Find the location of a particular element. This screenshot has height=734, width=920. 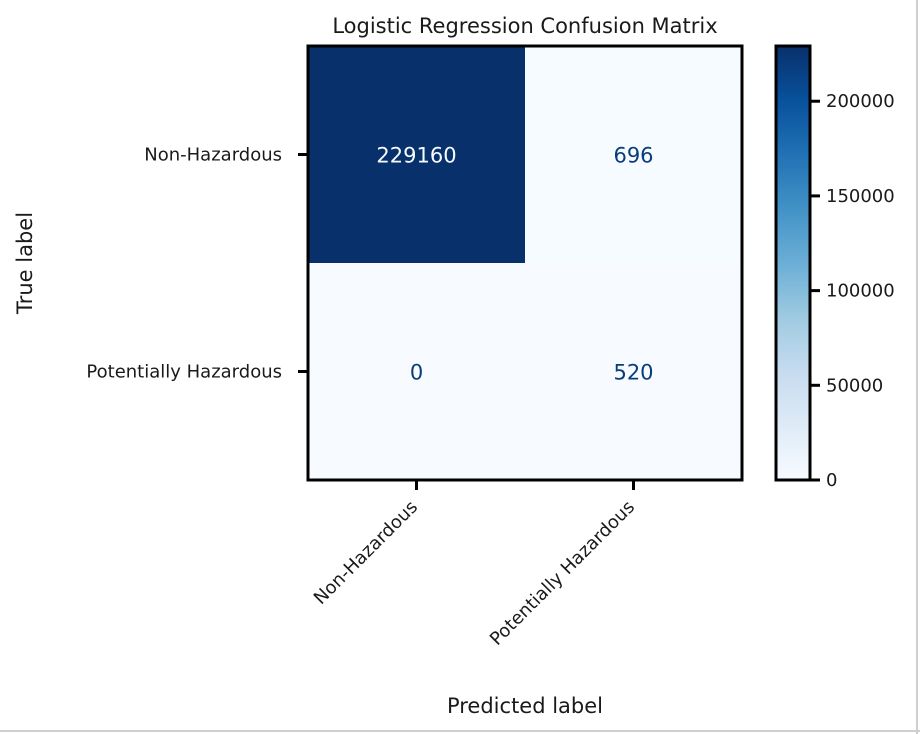

colorbar-ticks: 0 50000 100000 150000 200000 is located at coordinates (852, 291).